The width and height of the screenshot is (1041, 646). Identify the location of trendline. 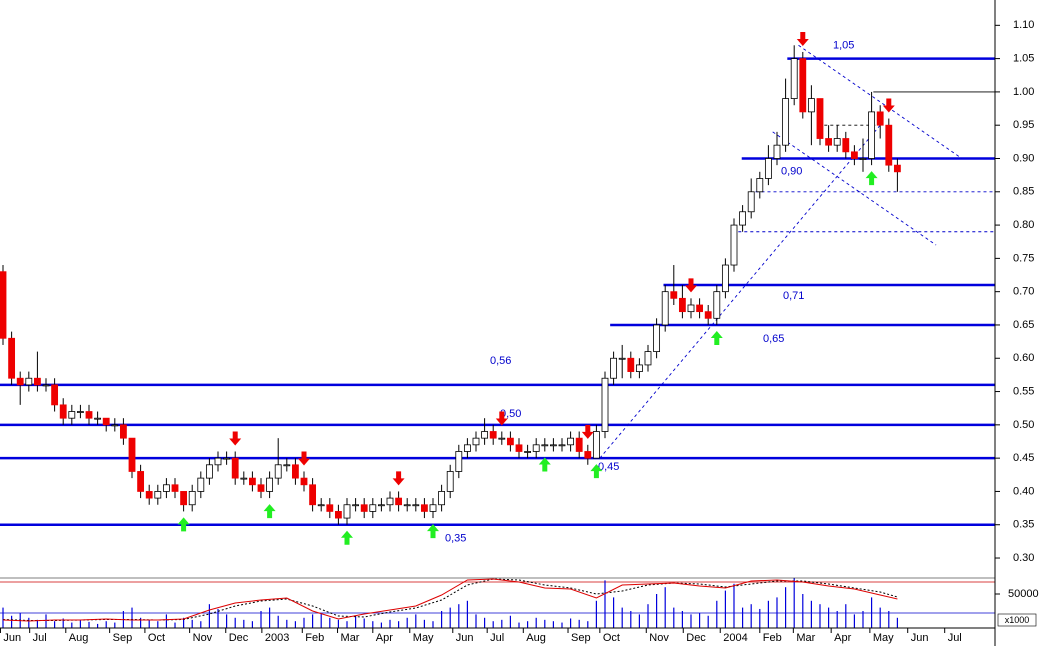
(740, 291).